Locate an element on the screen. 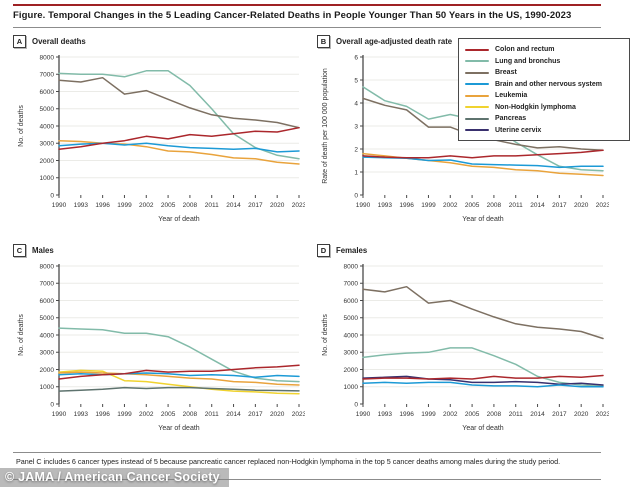 The image size is (634, 487). svg-text: No. of deaths is located at coordinates (325, 335).